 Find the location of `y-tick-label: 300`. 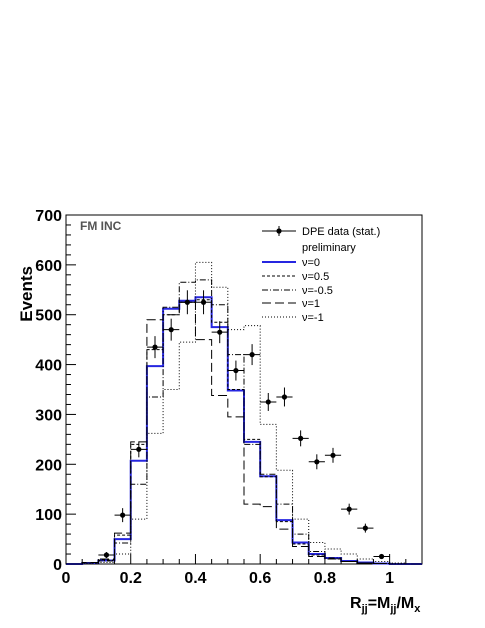

y-tick-label: 300 is located at coordinates (48, 415).